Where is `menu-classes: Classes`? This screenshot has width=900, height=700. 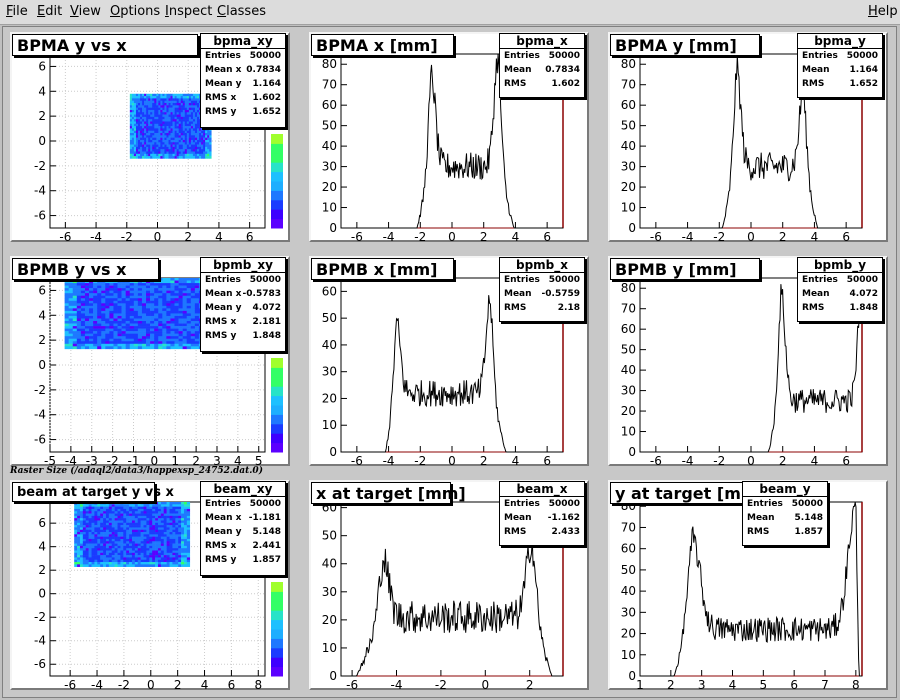 menu-classes: Classes is located at coordinates (241, 11).